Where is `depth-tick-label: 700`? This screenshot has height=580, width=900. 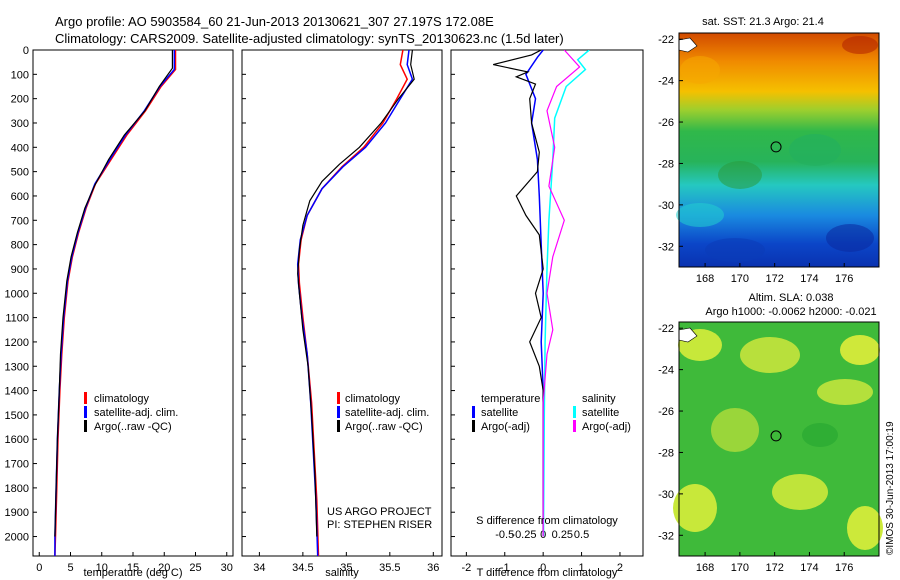
depth-tick-label: 700 is located at coordinates (20, 221).